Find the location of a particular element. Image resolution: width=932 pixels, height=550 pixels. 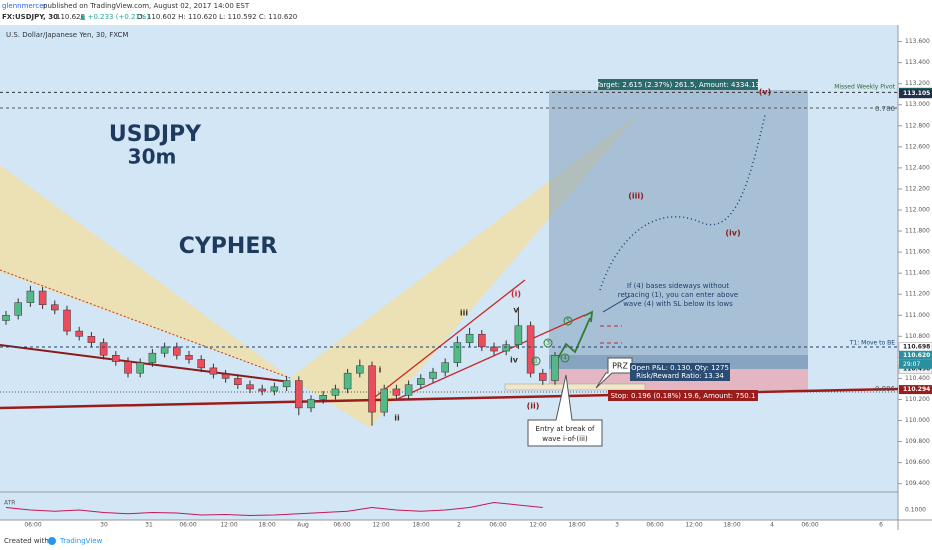

entry-label: Entry at break of is located at coordinates (565, 429).